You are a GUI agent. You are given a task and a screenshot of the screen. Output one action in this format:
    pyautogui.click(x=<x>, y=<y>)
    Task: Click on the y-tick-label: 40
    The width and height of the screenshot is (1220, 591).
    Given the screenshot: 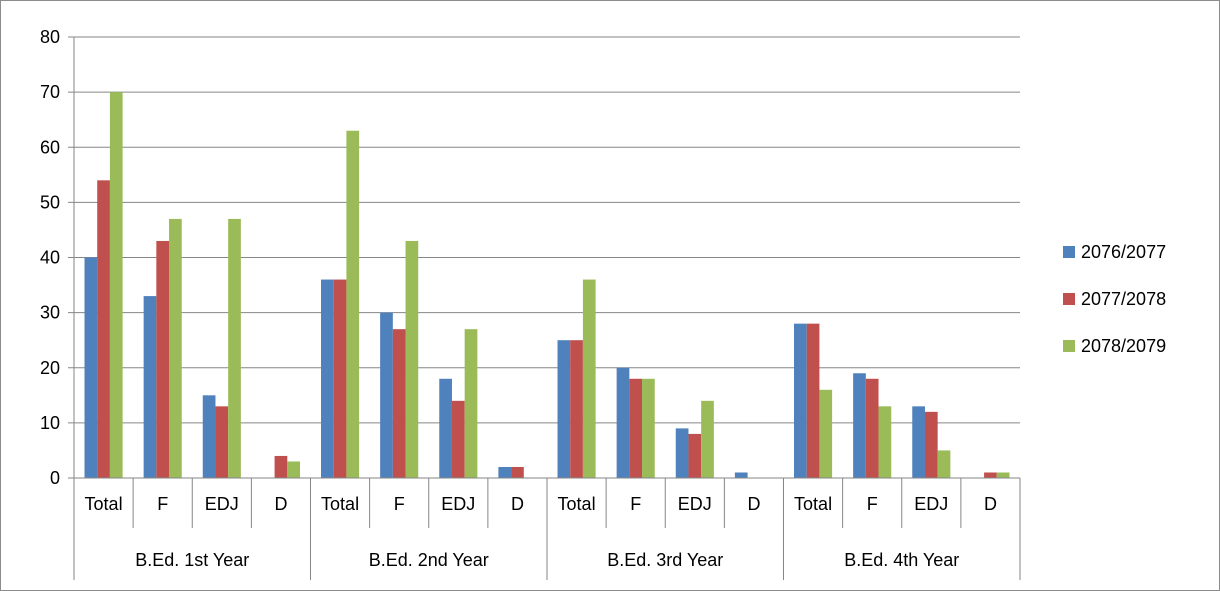 What is the action you would take?
    pyautogui.click(x=50, y=258)
    